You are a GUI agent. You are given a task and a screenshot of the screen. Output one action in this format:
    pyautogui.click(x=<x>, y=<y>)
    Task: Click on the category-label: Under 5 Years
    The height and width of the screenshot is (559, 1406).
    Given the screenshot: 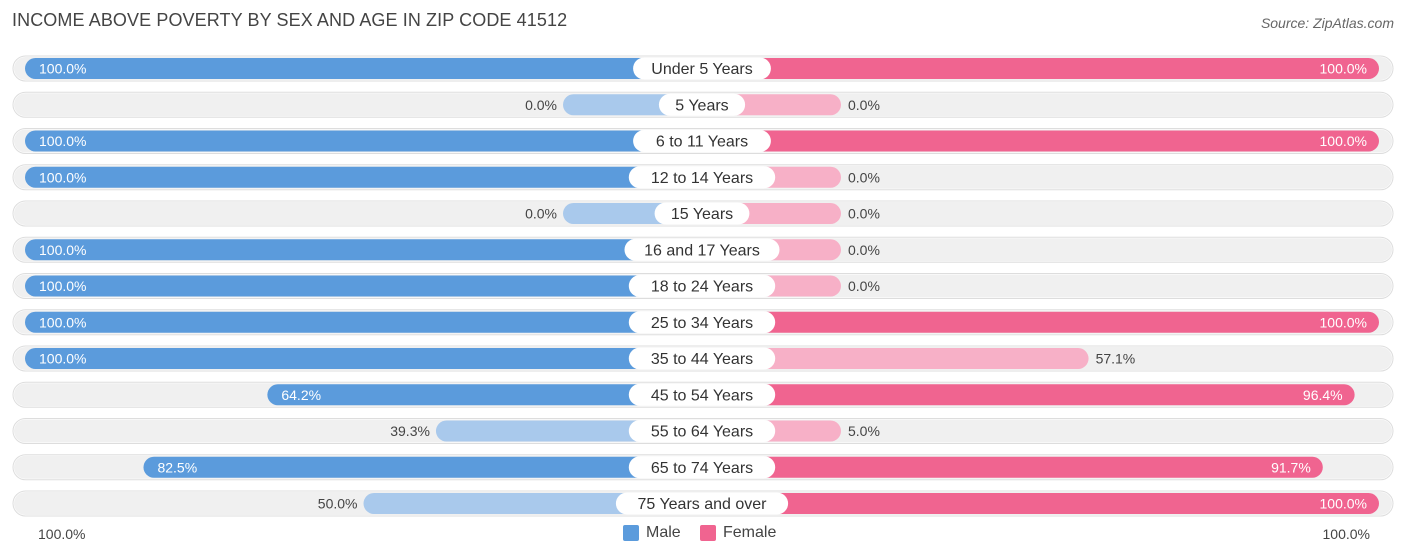 What is the action you would take?
    pyautogui.click(x=701, y=69)
    